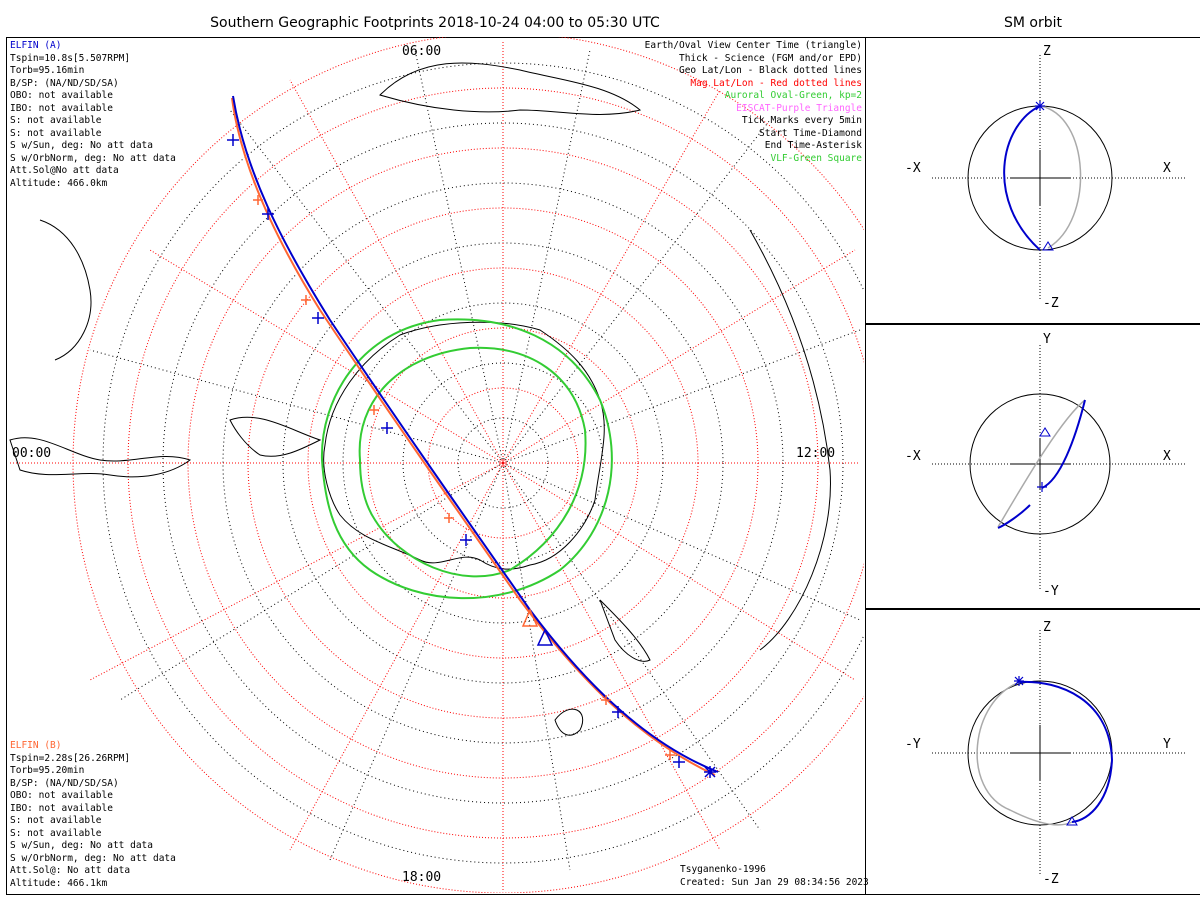 This screenshot has width=1200, height=900. Describe the element at coordinates (70, 870) in the screenshot. I see `elfin-b-line: Att.Sol@: No att data` at that location.